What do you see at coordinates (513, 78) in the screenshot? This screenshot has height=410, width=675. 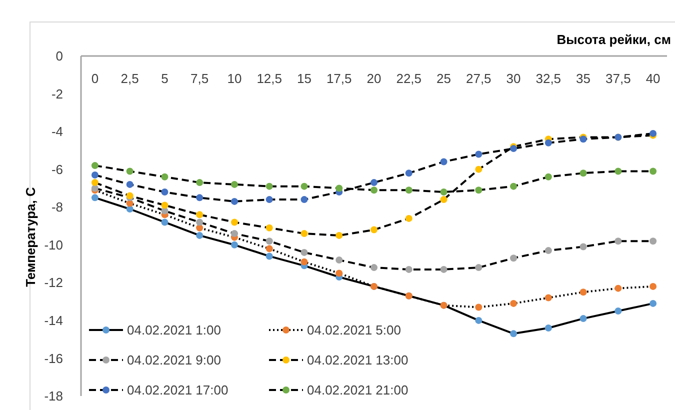 I see `x-tick-label: 30` at bounding box center [513, 78].